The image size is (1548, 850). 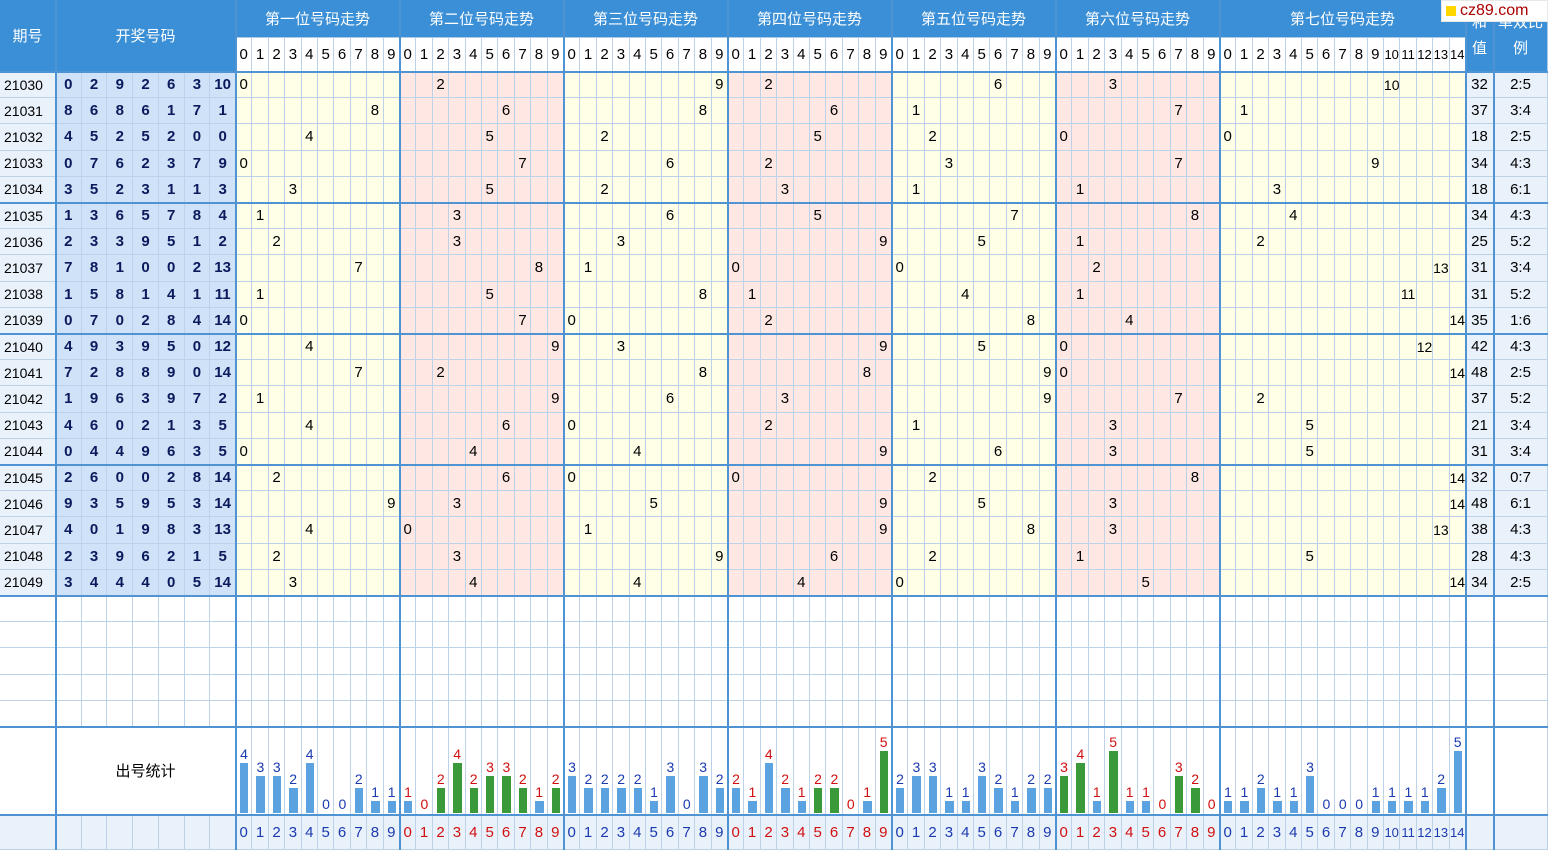 What do you see at coordinates (69, 373) in the screenshot?
I see `draw-number-cell: 7` at bounding box center [69, 373].